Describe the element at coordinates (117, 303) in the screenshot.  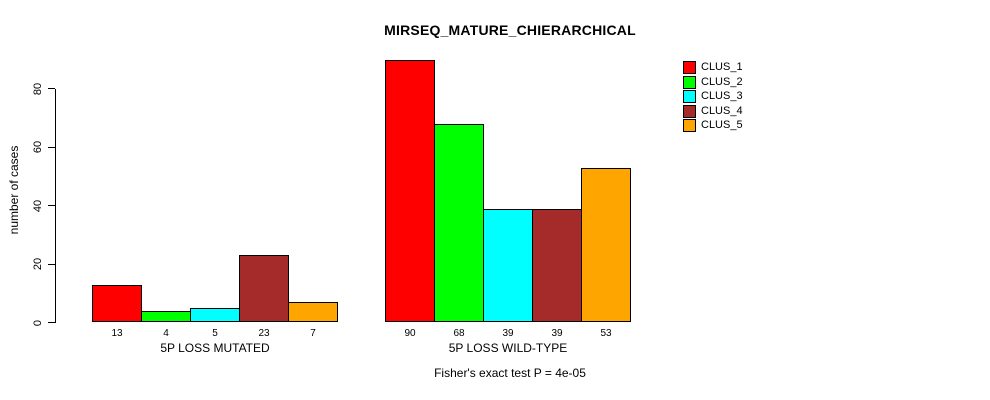
I see `bar-clus_1-group1` at that location.